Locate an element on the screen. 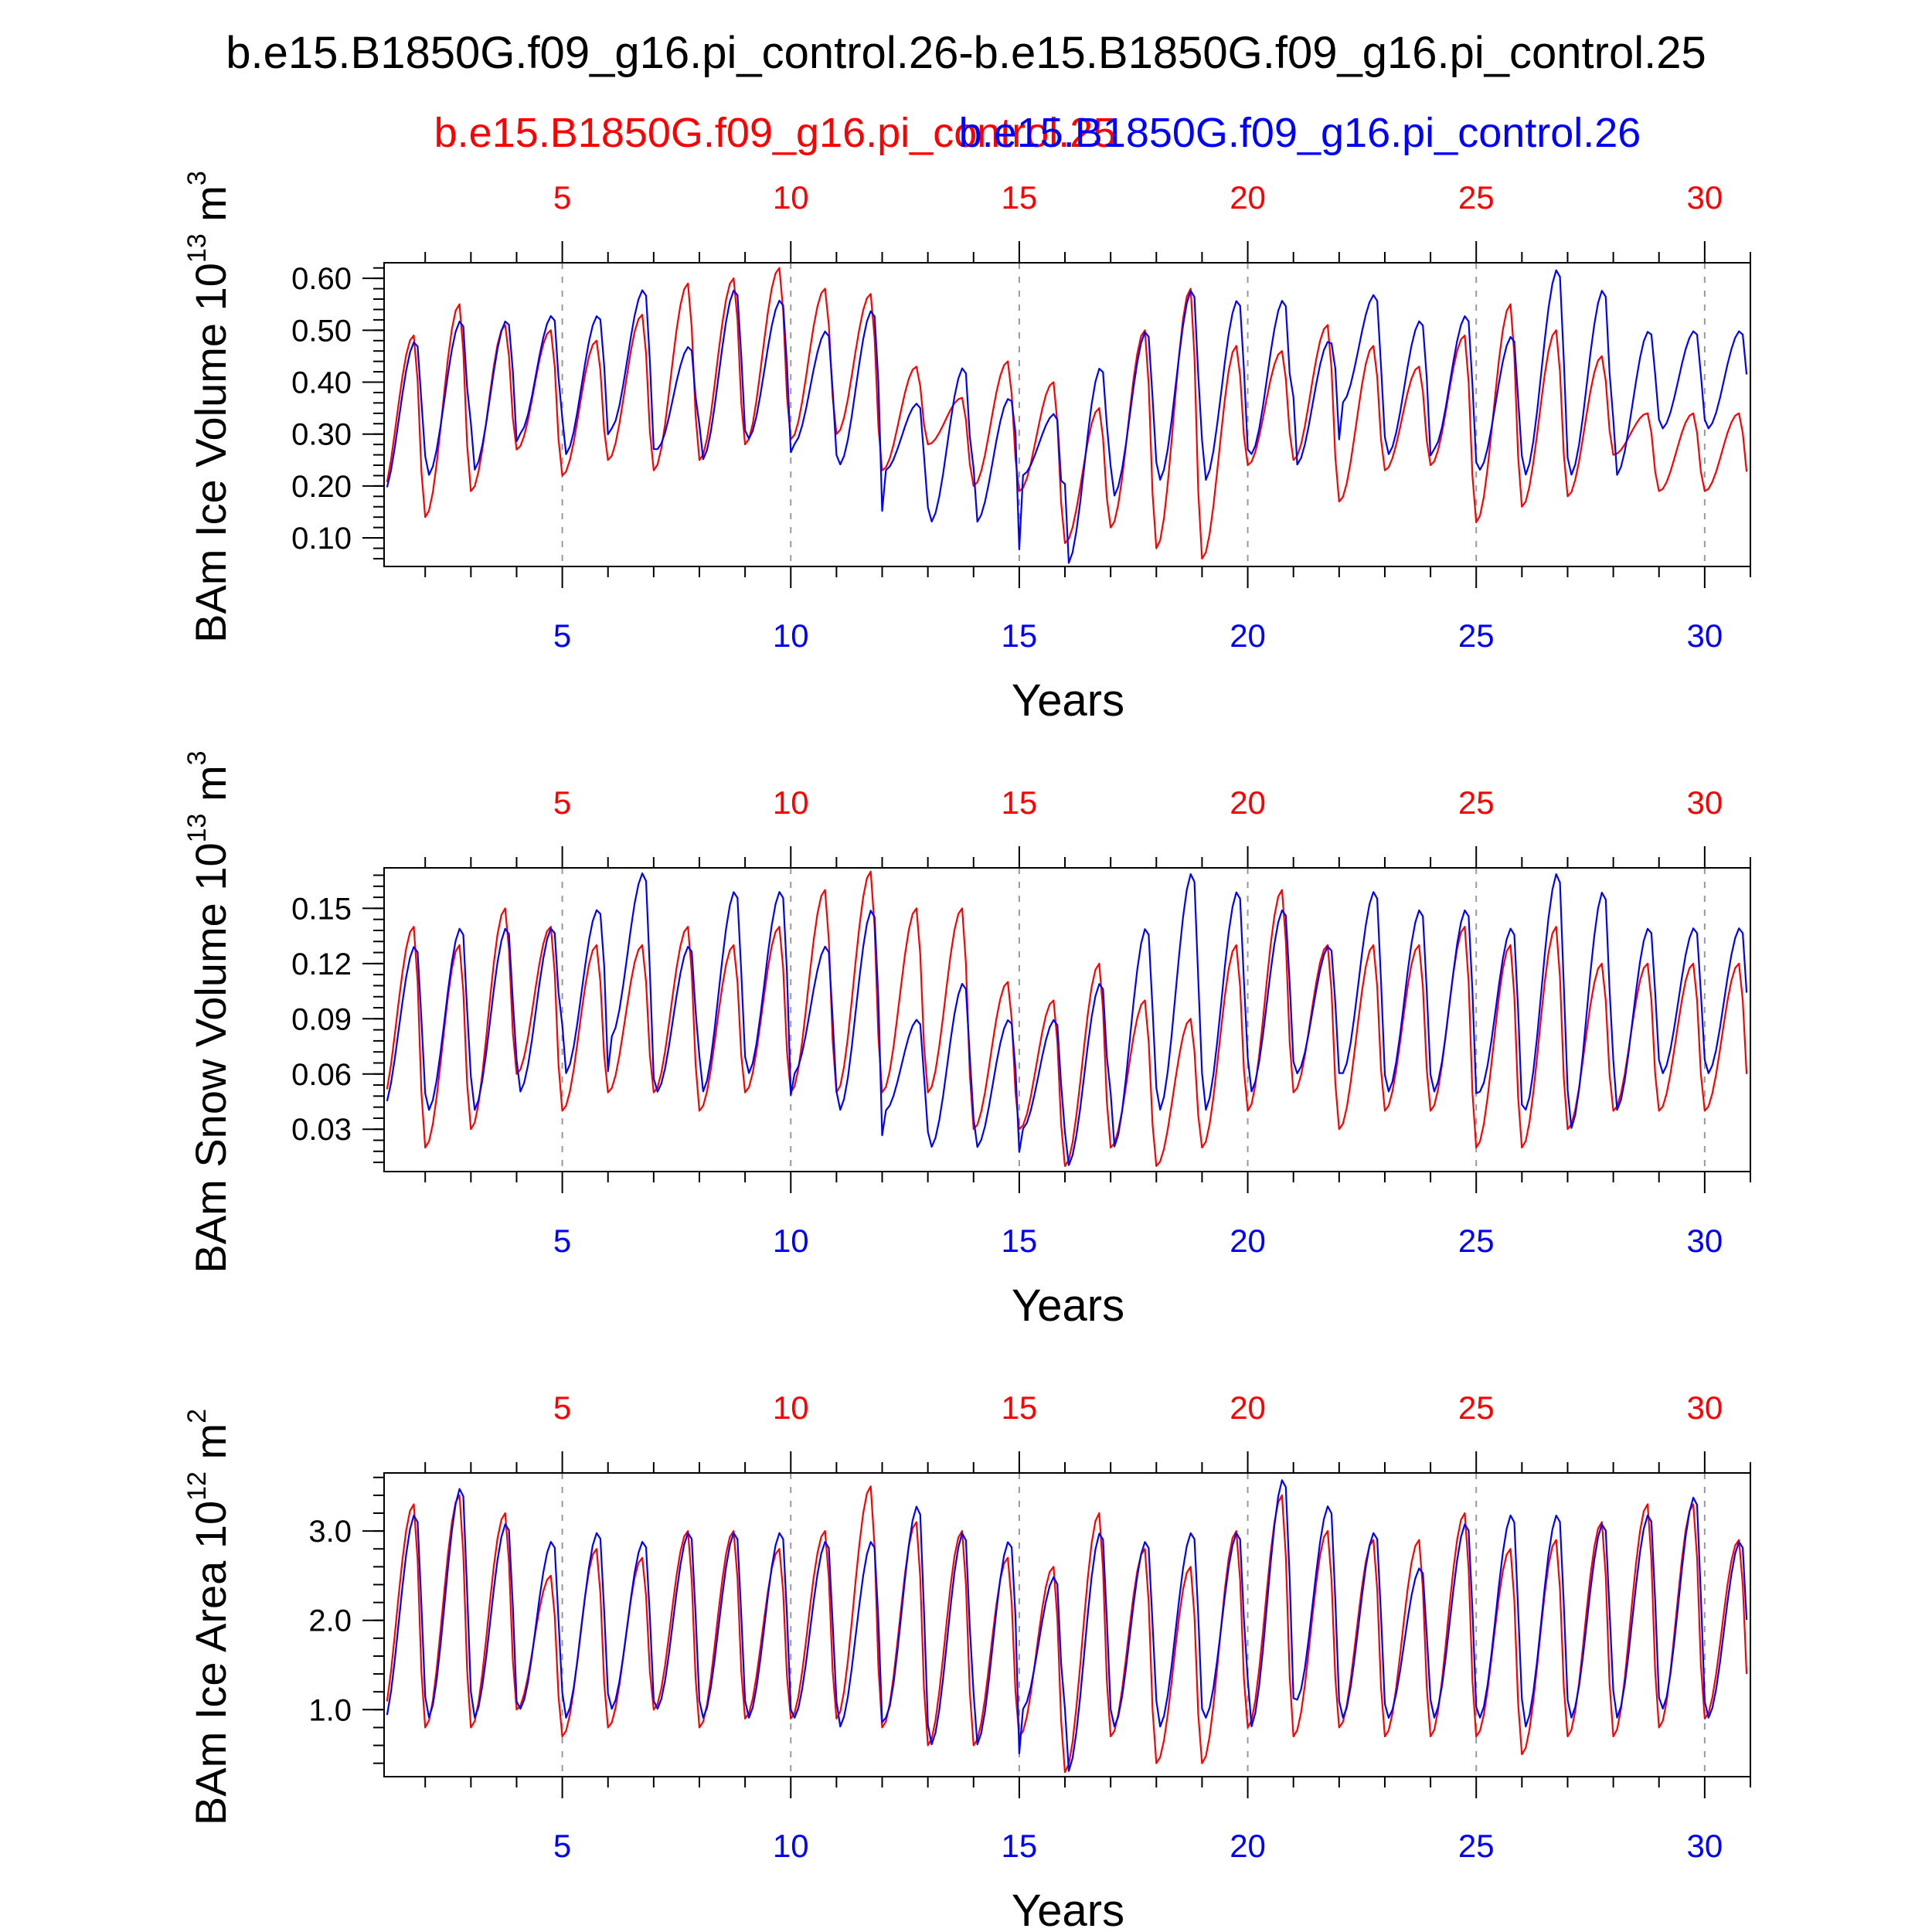 The image size is (1932, 1932). legend-blue-label: b.e15.B1850G.f09_g16.pi_control.26 is located at coordinates (1300, 133).